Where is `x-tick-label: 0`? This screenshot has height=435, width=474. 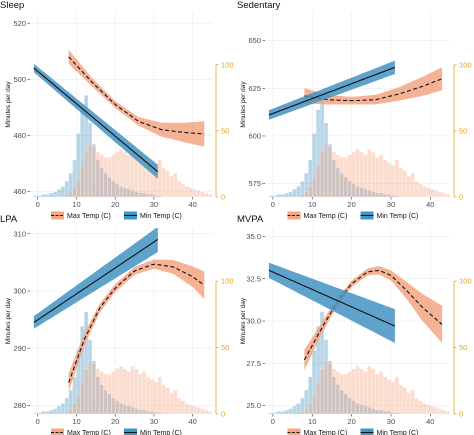 x-tick-label: 0 is located at coordinates (273, 204).